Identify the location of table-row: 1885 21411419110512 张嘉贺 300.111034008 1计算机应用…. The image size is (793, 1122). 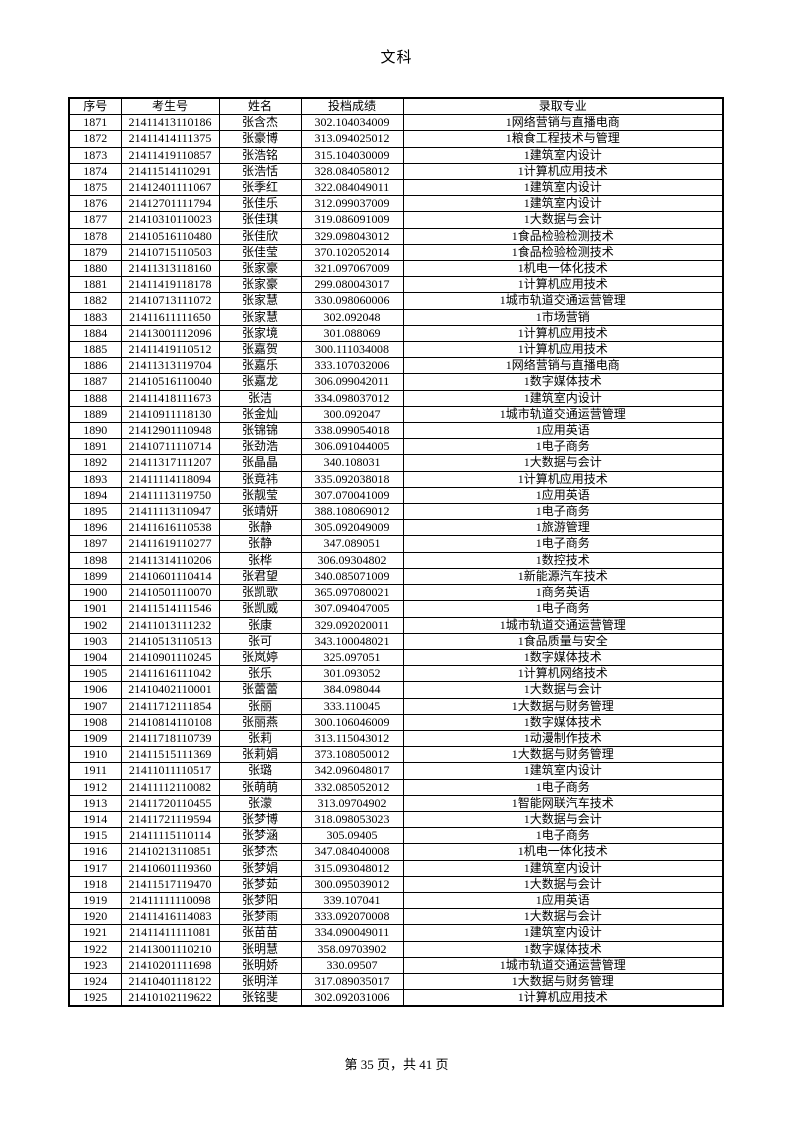
(396, 350).